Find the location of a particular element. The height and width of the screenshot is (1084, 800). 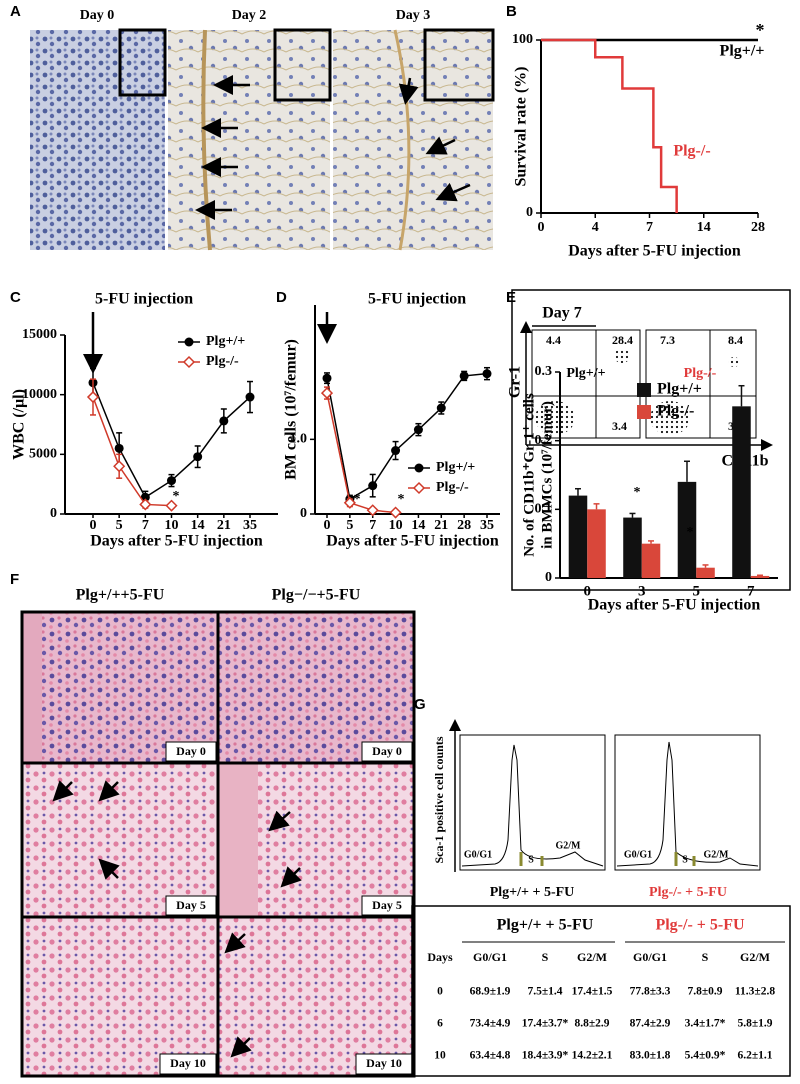

table-cell: 11.3±2.8 is located at coordinates (755, 992).